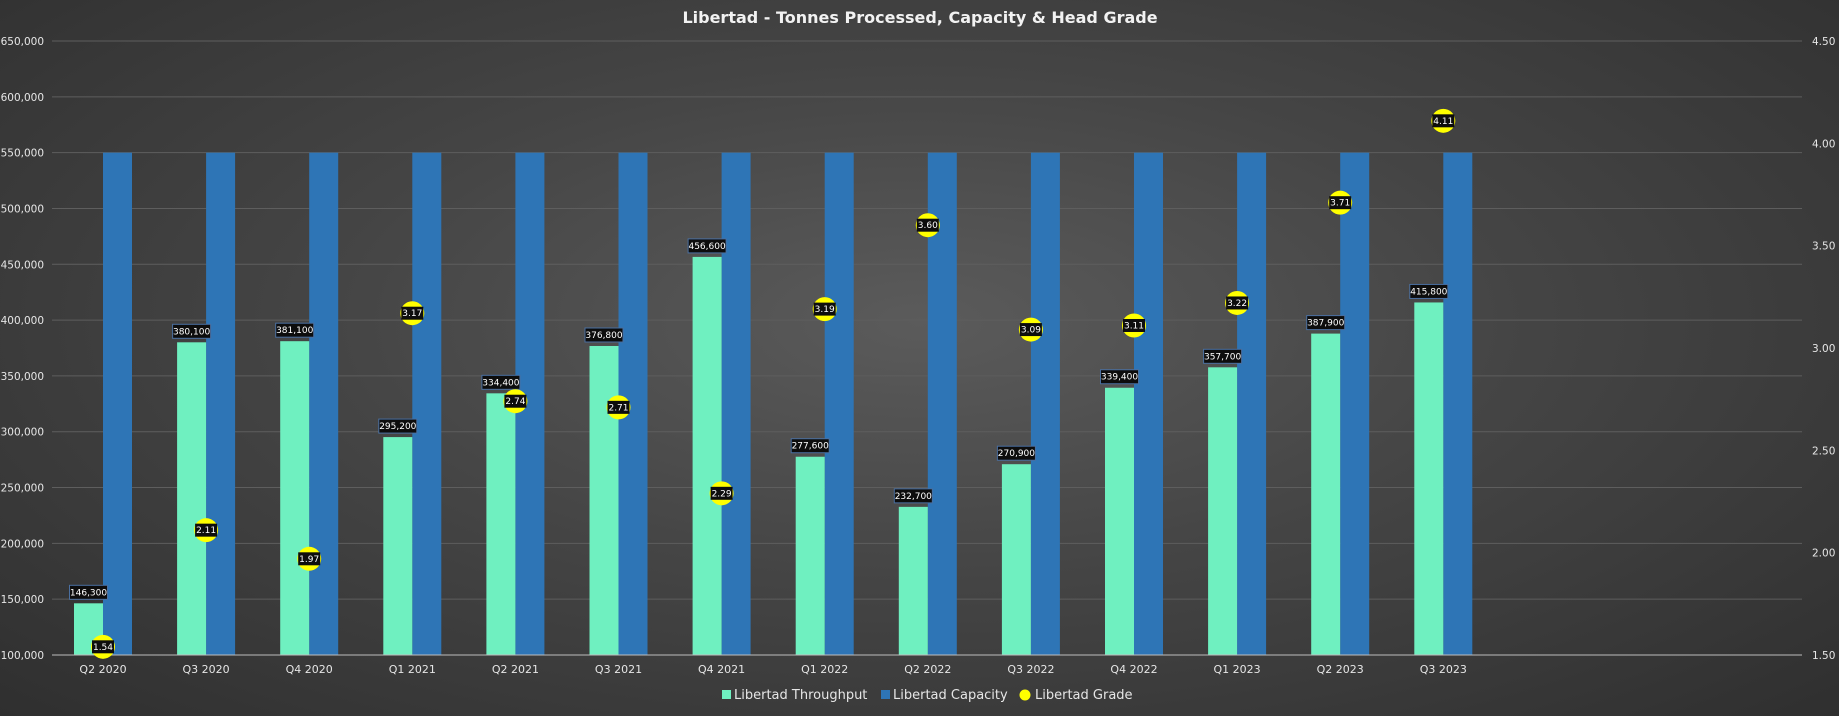 This screenshot has height=716, width=1839. Describe the element at coordinates (22, 42) in the screenshot. I see `left-tick-label: 650,000` at that location.